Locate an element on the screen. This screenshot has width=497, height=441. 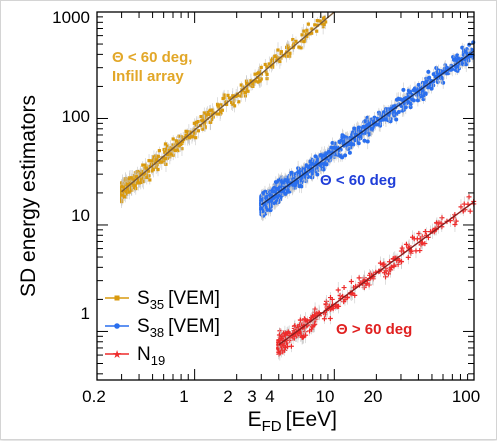
fit-line-n19 is located at coordinates (376, 273).